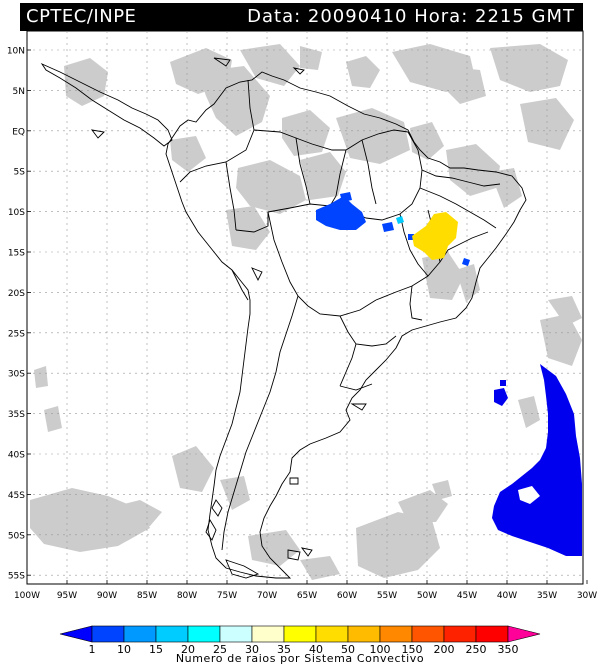  I want to click on lat-label-20s: 20S, so click(16, 294).